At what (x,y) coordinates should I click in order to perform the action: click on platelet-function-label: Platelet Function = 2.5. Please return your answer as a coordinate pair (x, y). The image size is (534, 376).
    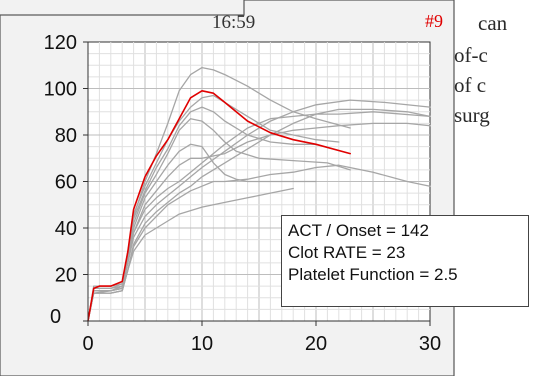
    Looking at the image, I should click on (373, 274).